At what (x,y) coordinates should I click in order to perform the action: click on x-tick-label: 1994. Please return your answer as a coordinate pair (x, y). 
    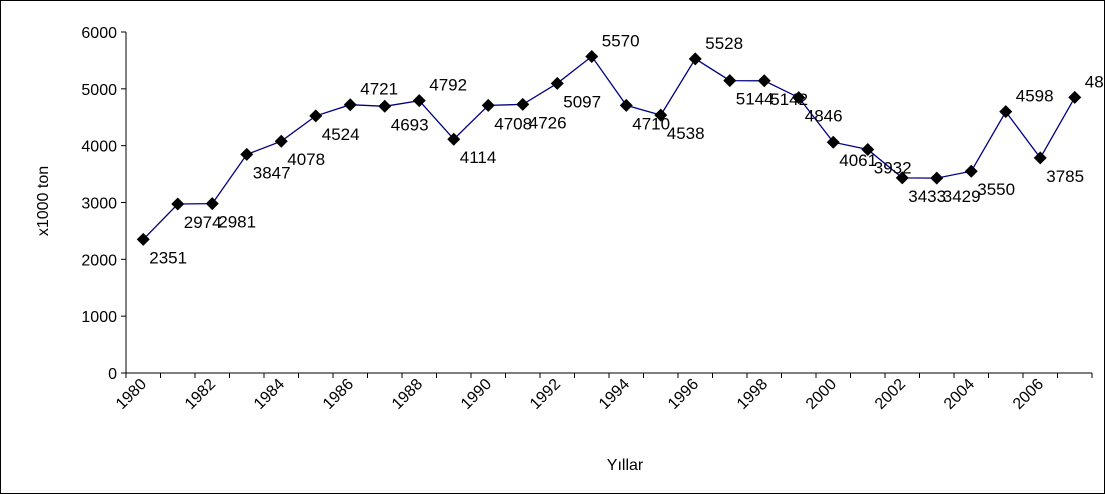
    Looking at the image, I should click on (614, 394).